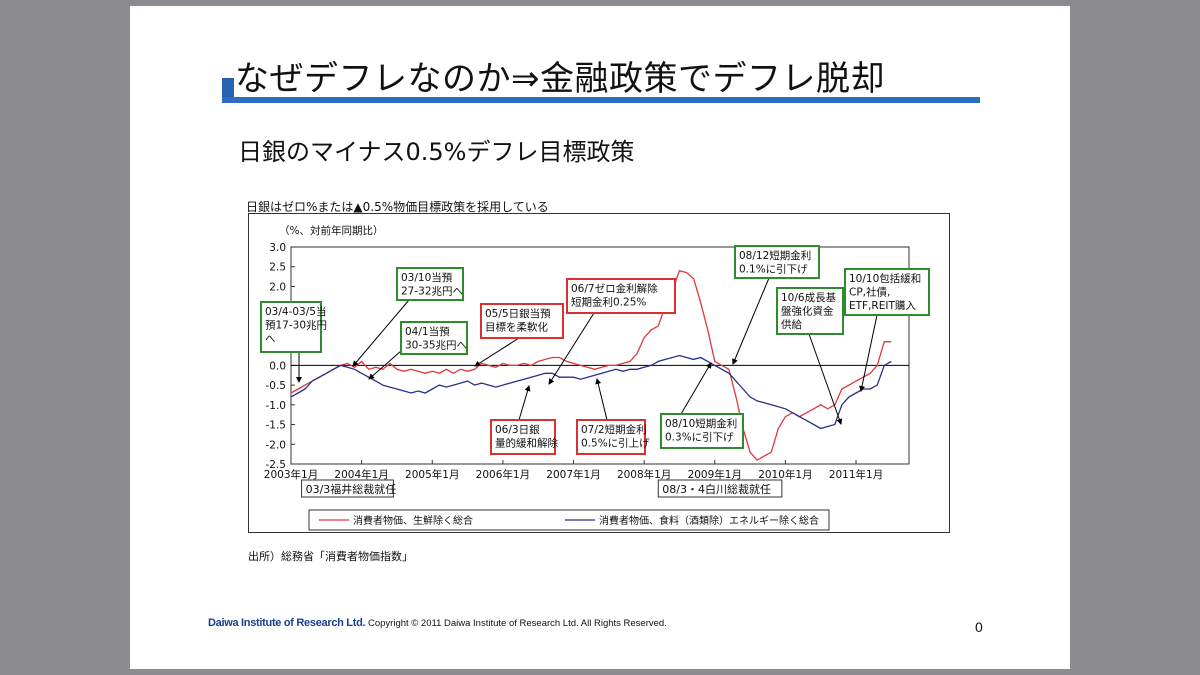  Describe the element at coordinates (270, 339) in the screenshot. I see `annotation-text: へ` at that location.